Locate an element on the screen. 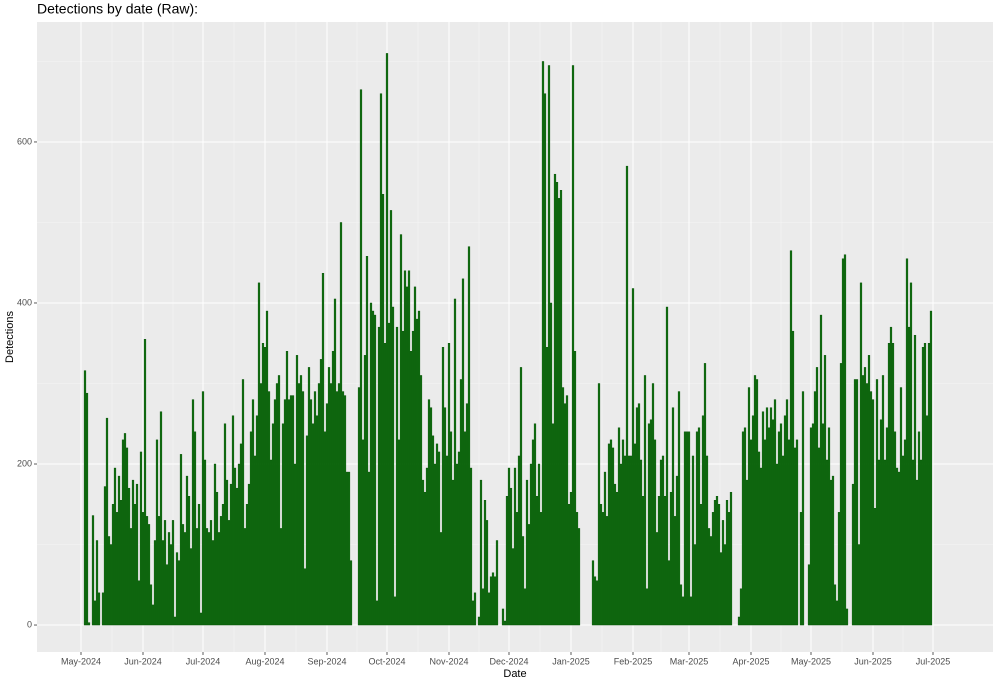 Image resolution: width=1000 pixels, height=685 pixels. chart-title: Detections by date (Raw): is located at coordinates (117, 9).